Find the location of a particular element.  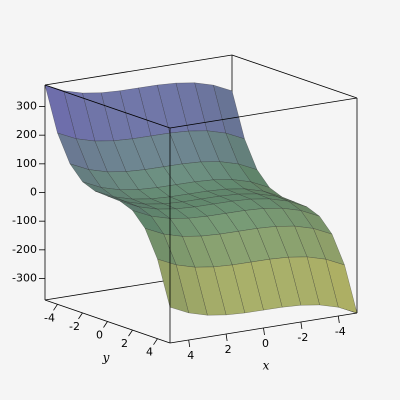

y-axis-label: y is located at coordinates (106, 358).